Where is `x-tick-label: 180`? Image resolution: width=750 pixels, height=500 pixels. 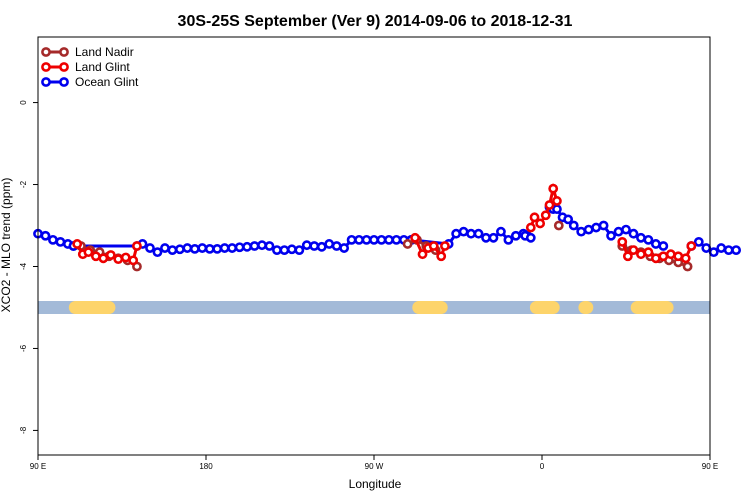 x-tick-label: 180 is located at coordinates (206, 466).